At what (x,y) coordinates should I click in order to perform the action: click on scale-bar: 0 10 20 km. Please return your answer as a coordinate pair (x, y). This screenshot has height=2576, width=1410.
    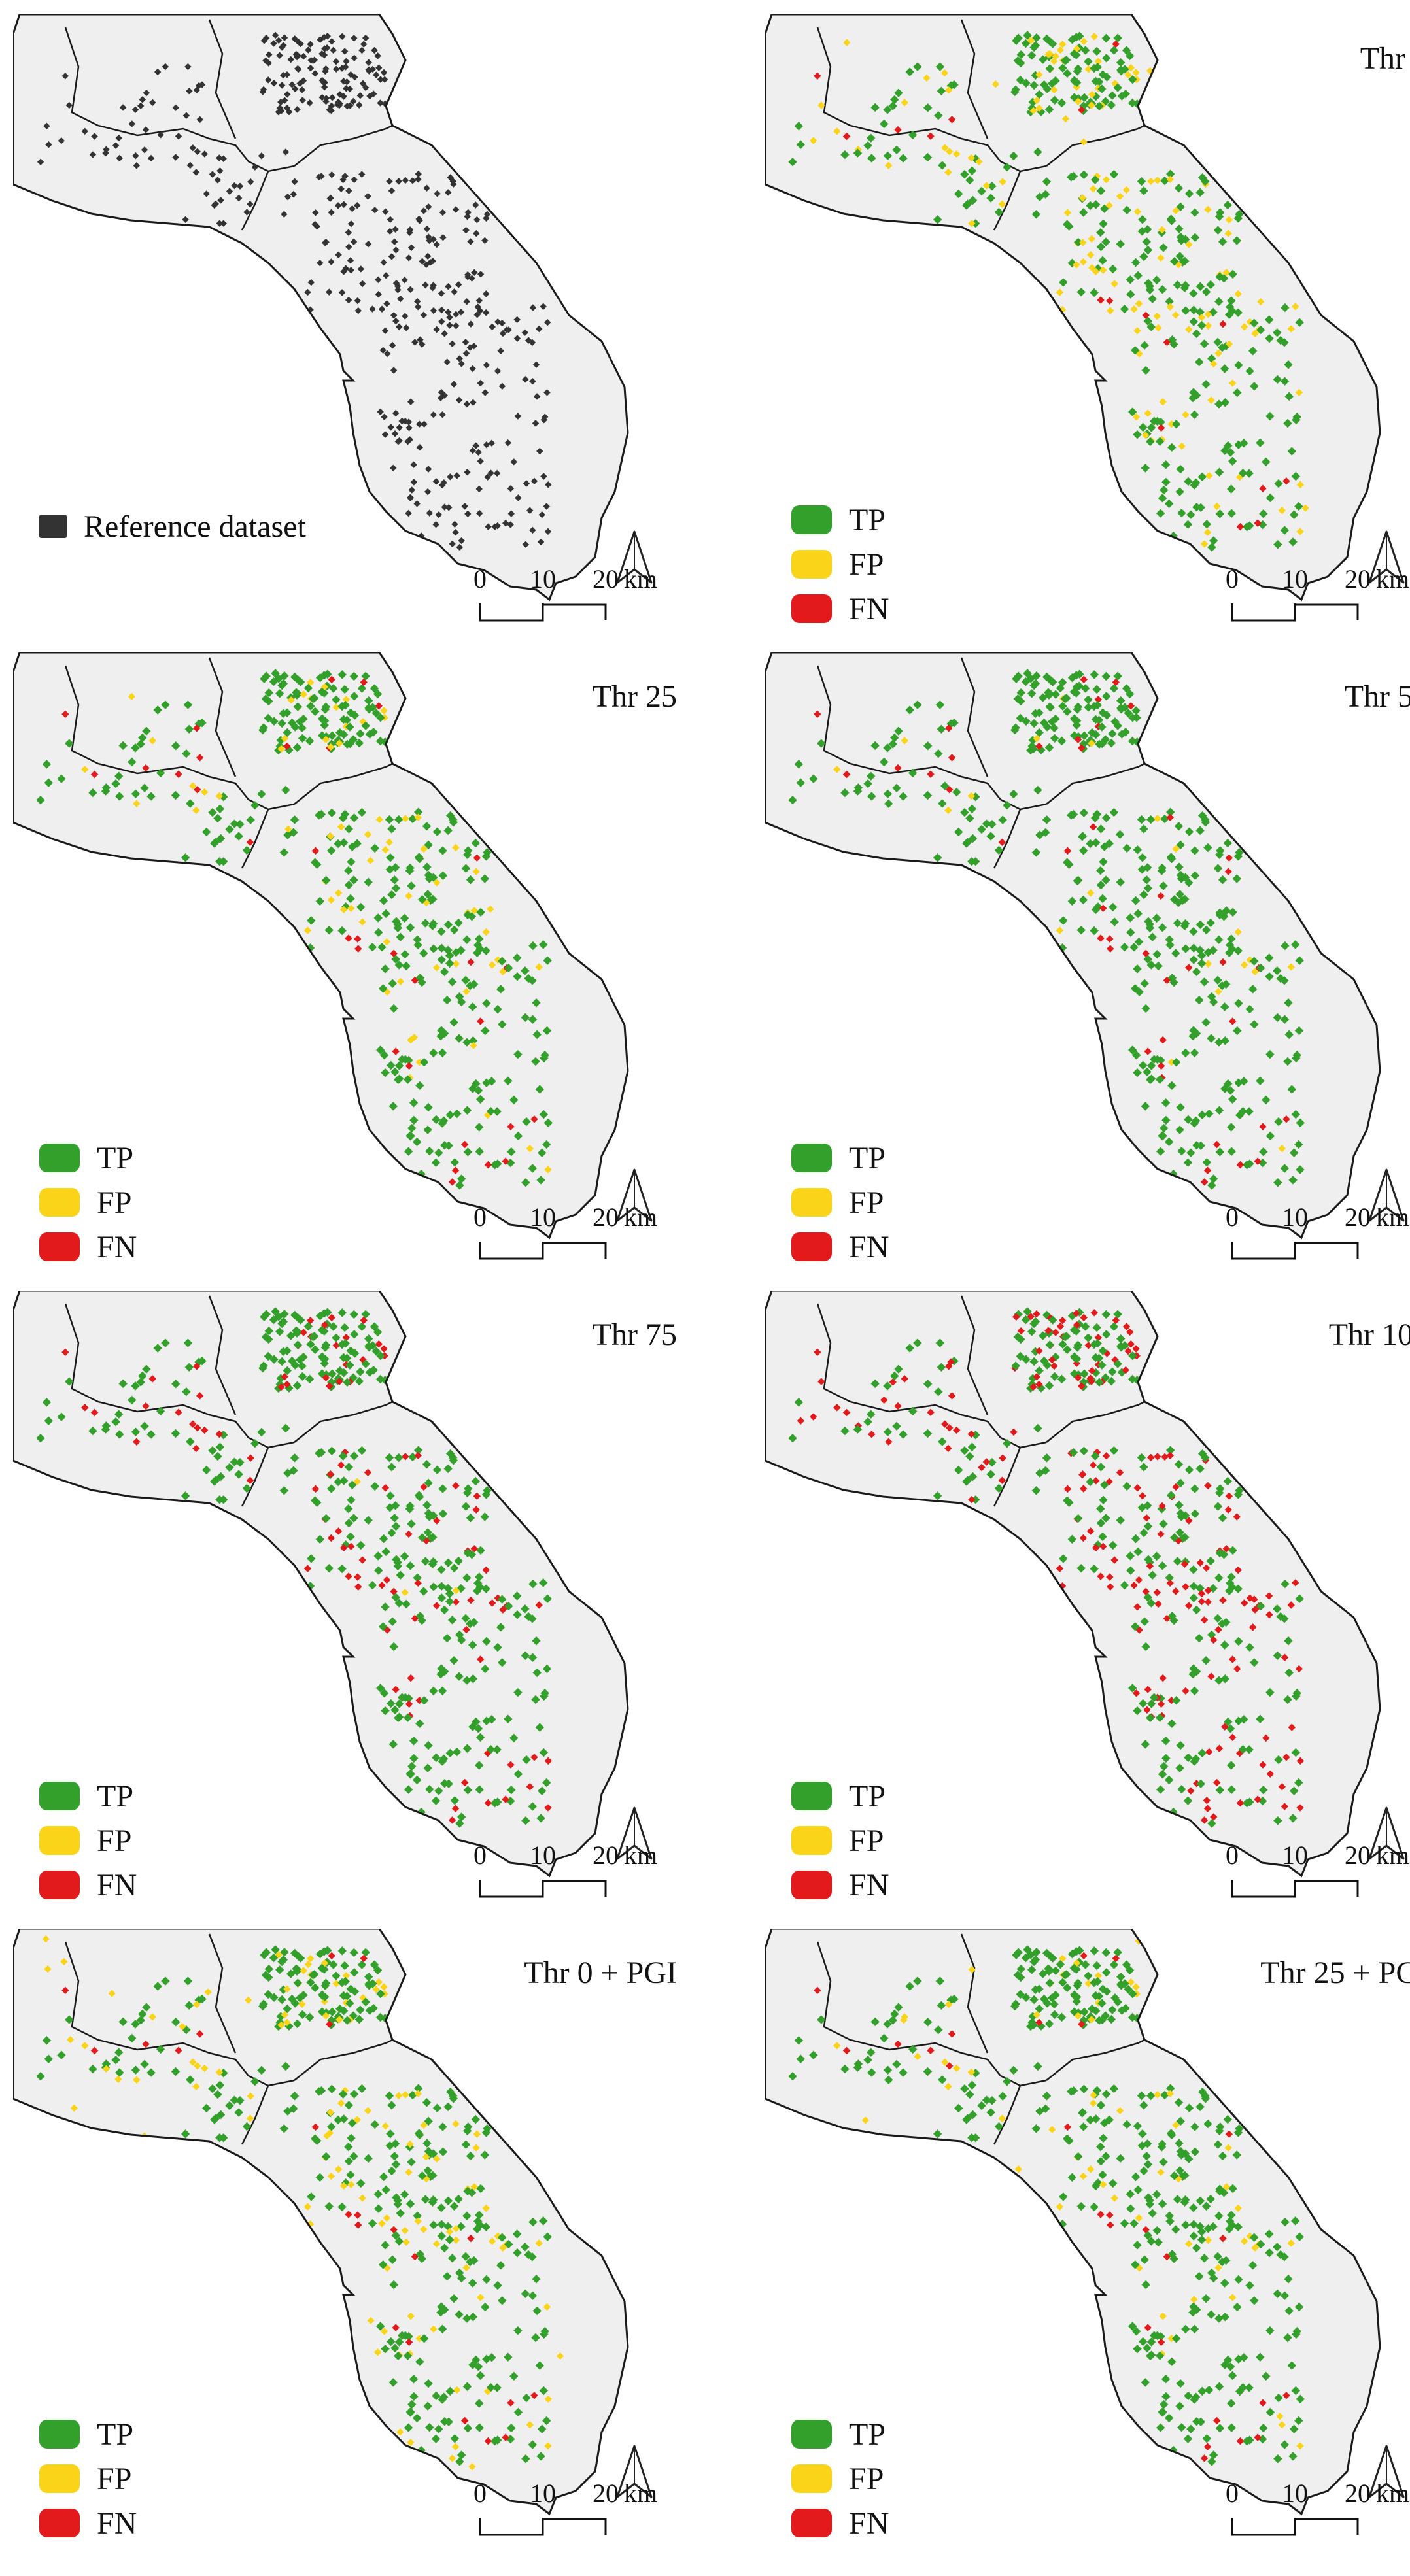
    Looking at the image, I should click on (575, 591).